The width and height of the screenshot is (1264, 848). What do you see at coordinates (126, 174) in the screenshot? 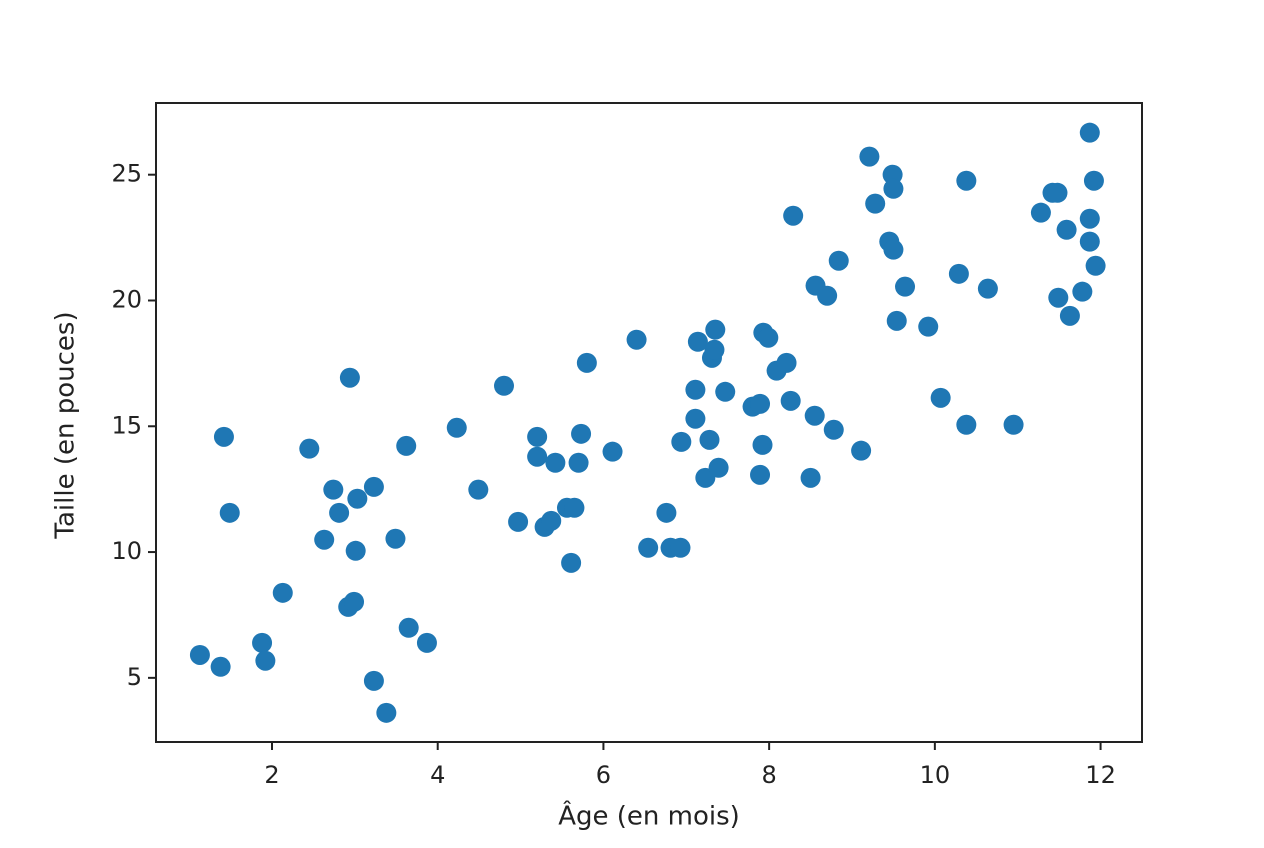
I see `y-tick-label: 25` at bounding box center [126, 174].